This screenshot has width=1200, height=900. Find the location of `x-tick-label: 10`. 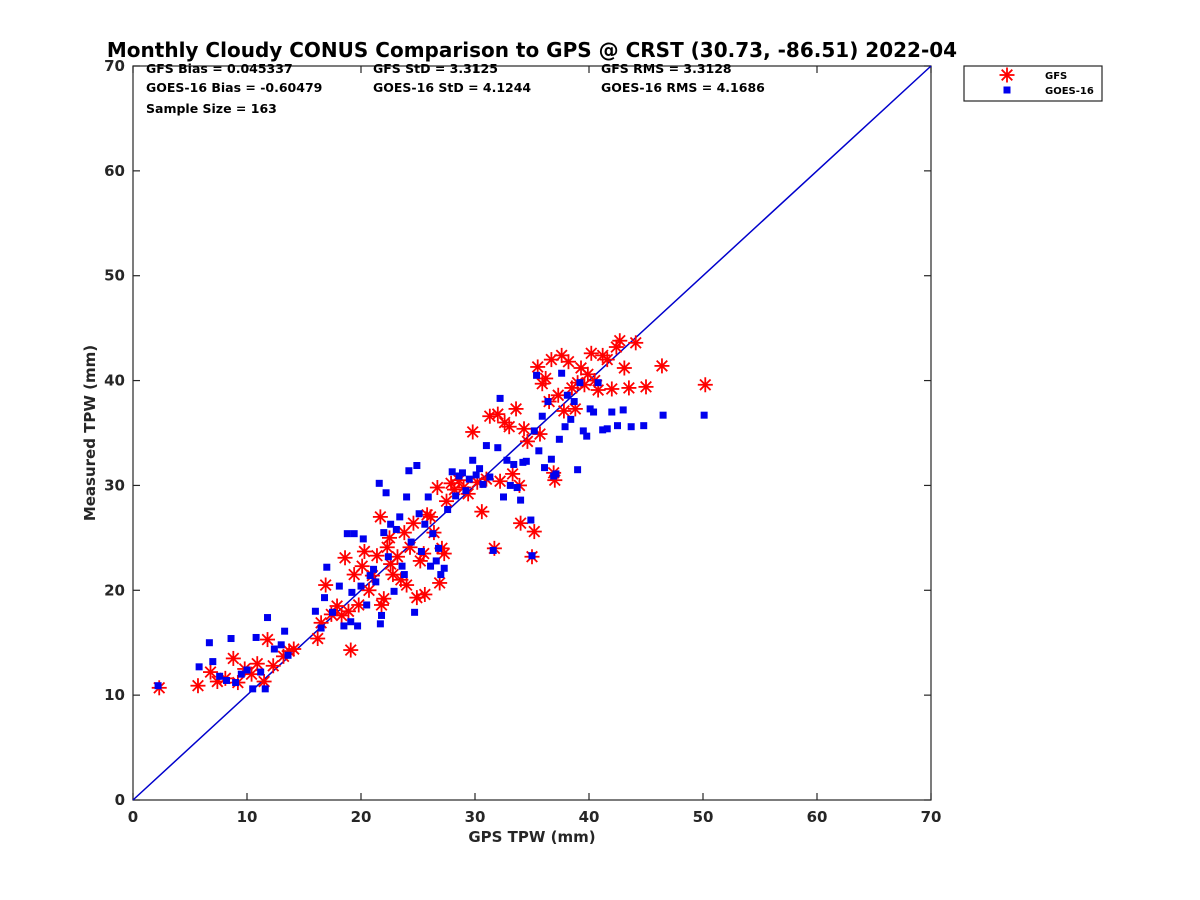

x-tick-label: 10 is located at coordinates (247, 817).